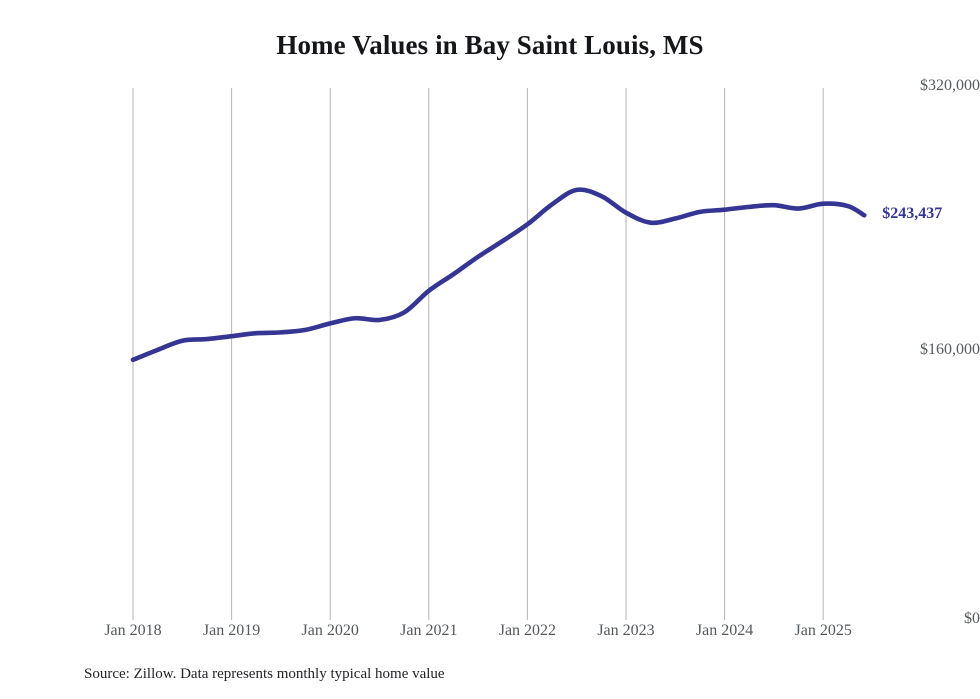 The width and height of the screenshot is (980, 699). What do you see at coordinates (912, 214) in the screenshot?
I see `series-end-value-annotation: $243,437` at bounding box center [912, 214].